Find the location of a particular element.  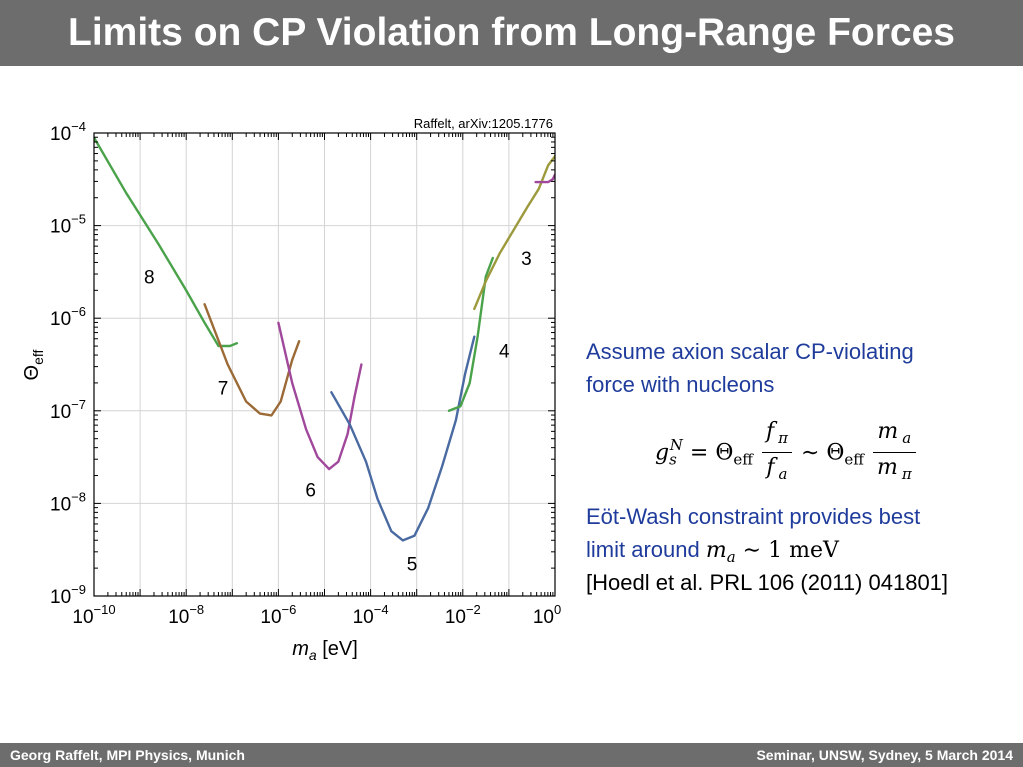

x-tick-label: 10⁻⁶ is located at coordinates (278, 615).